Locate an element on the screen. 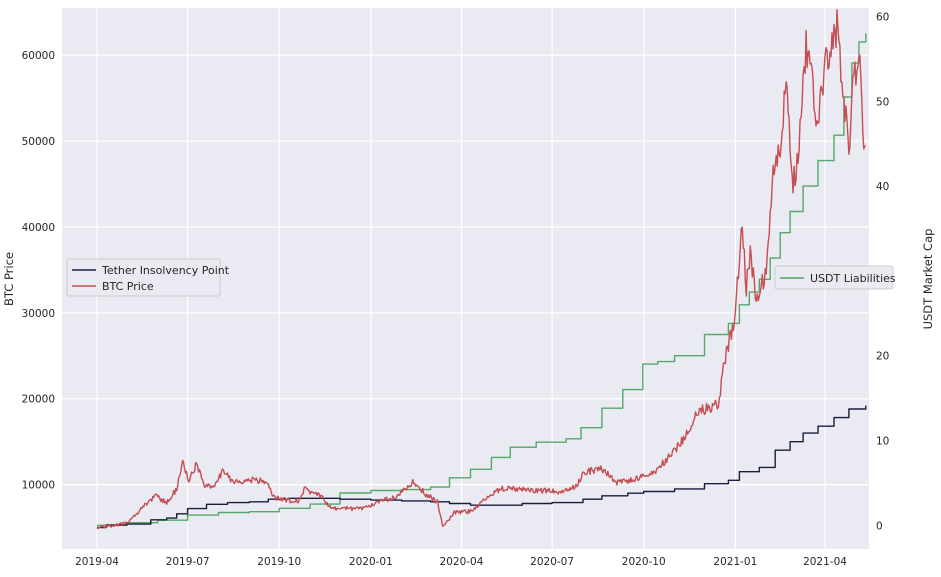 This screenshot has width=941, height=577. y-left-tick-label: 50000 is located at coordinates (38, 142).